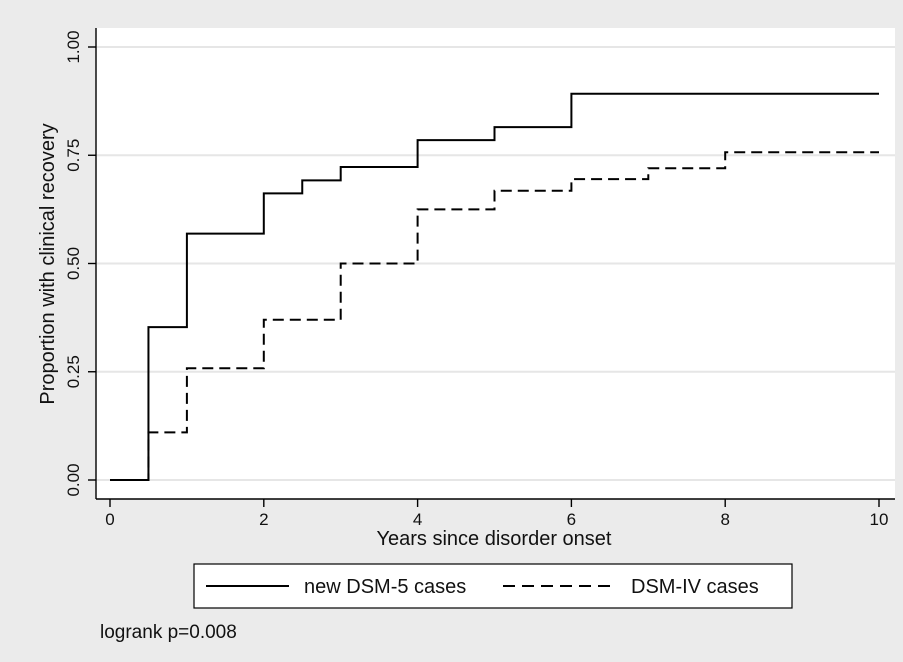 Image resolution: width=903 pixels, height=662 pixels. I want to click on legend-label-new-dsm5: new DSM-5 cases, so click(385, 587).